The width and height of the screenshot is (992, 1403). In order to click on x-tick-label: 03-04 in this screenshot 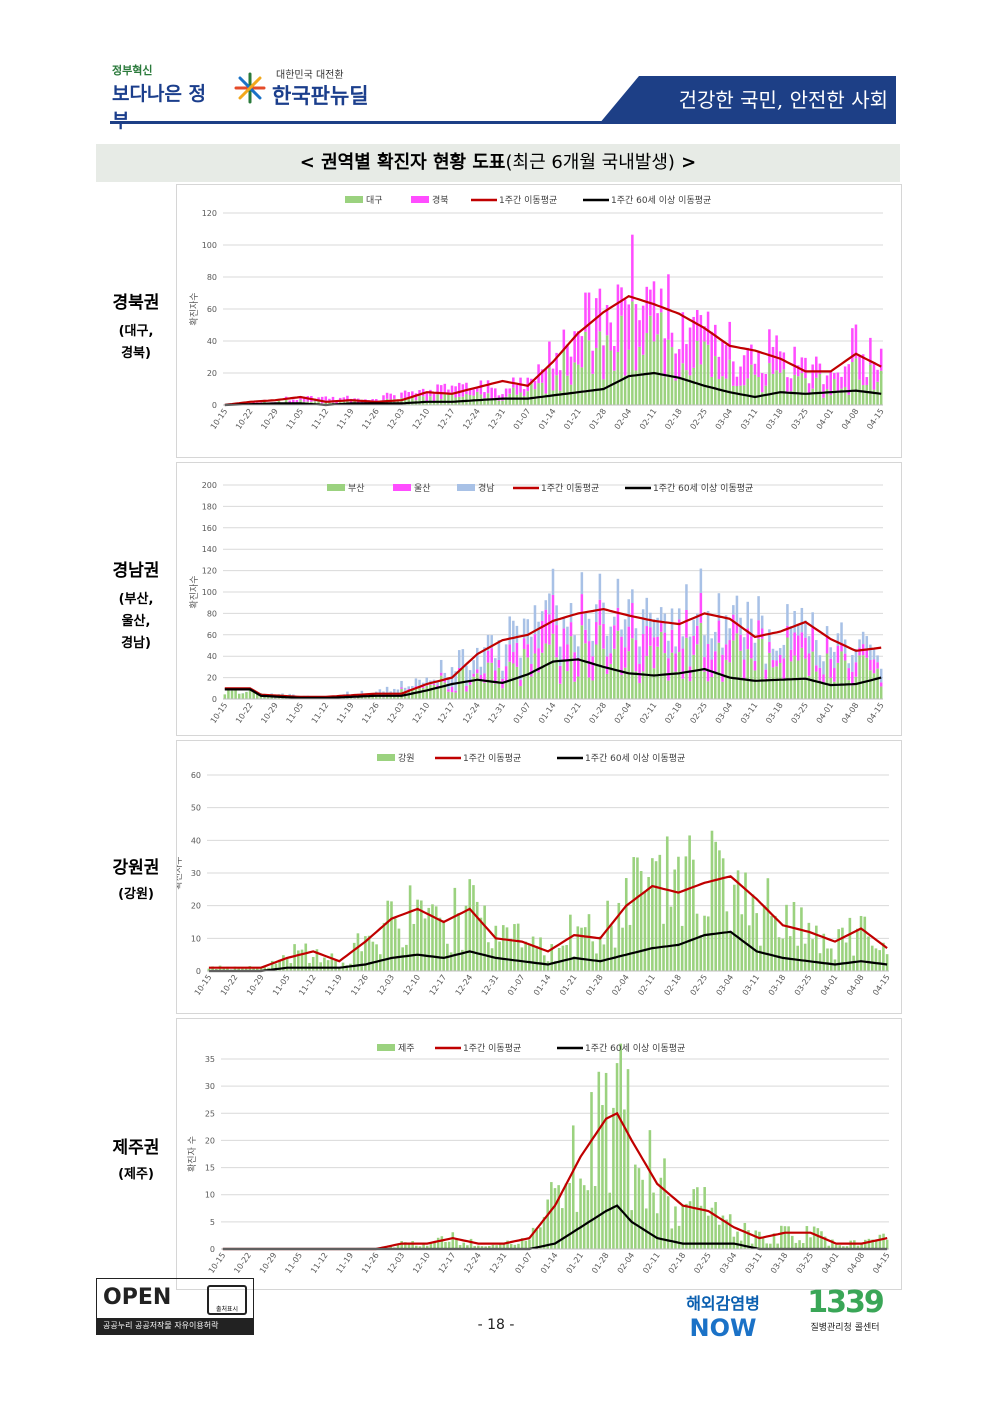, I will do `click(728, 1263)`.